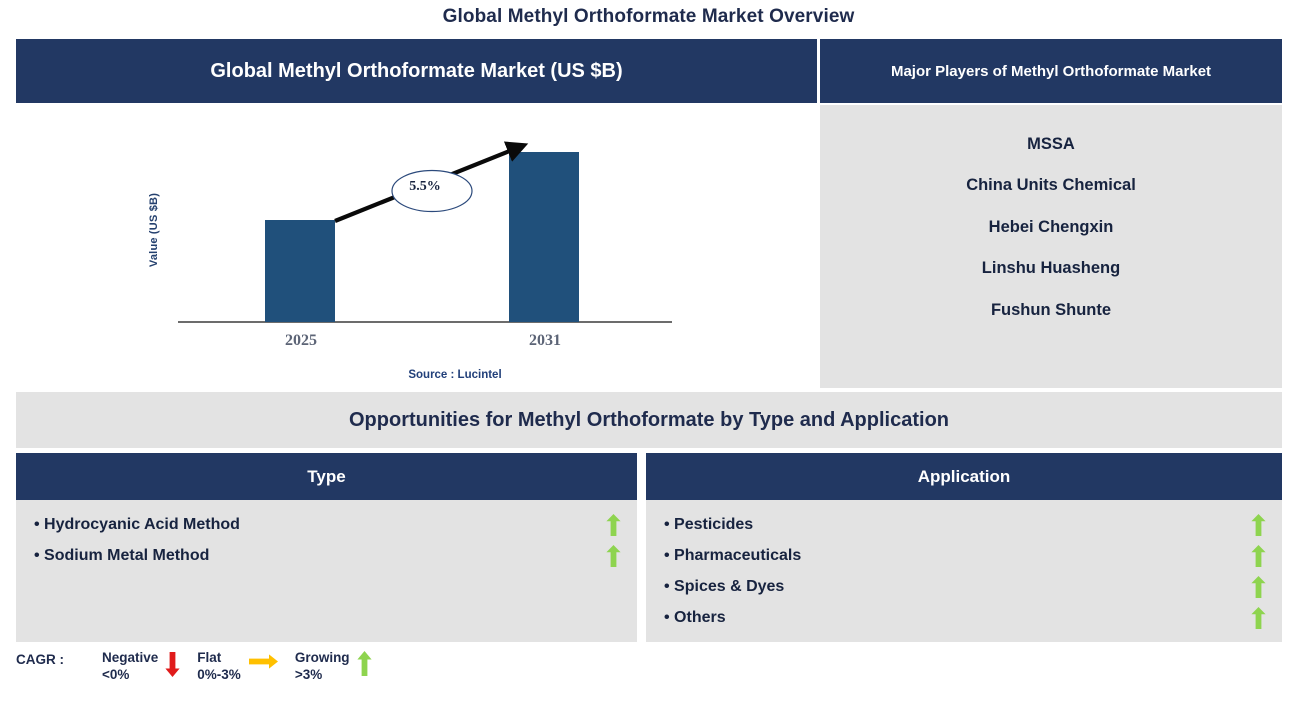 The image size is (1297, 701). I want to click on application-item-label: • Others, so click(695, 617).